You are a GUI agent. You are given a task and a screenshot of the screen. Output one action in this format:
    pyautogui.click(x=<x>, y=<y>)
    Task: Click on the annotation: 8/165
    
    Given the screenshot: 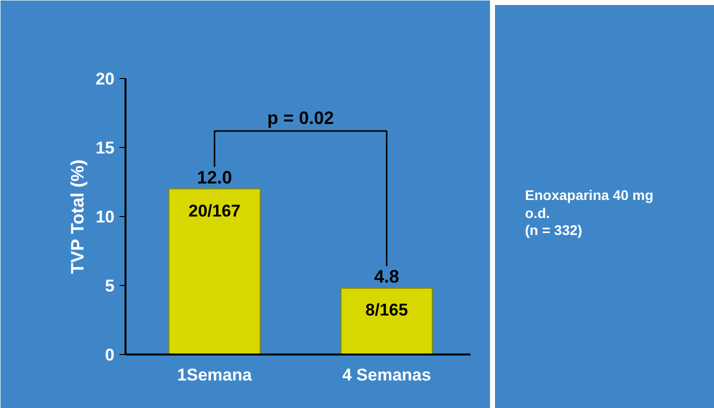 What is the action you would take?
    pyautogui.click(x=386, y=310)
    